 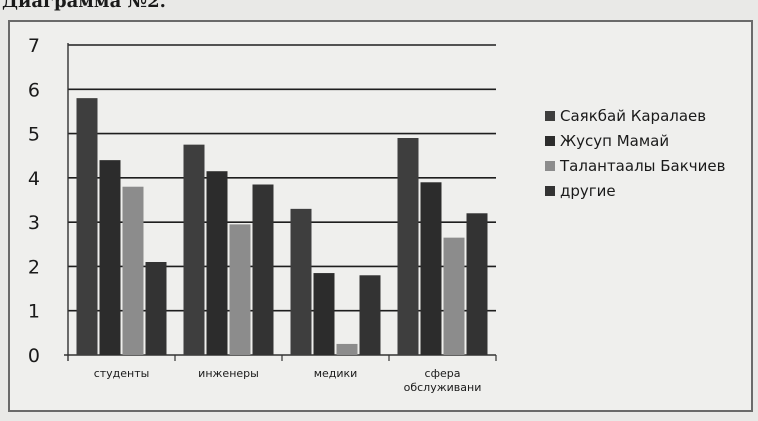 I want to click on y-tick-label: 2, so click(x=34, y=267).